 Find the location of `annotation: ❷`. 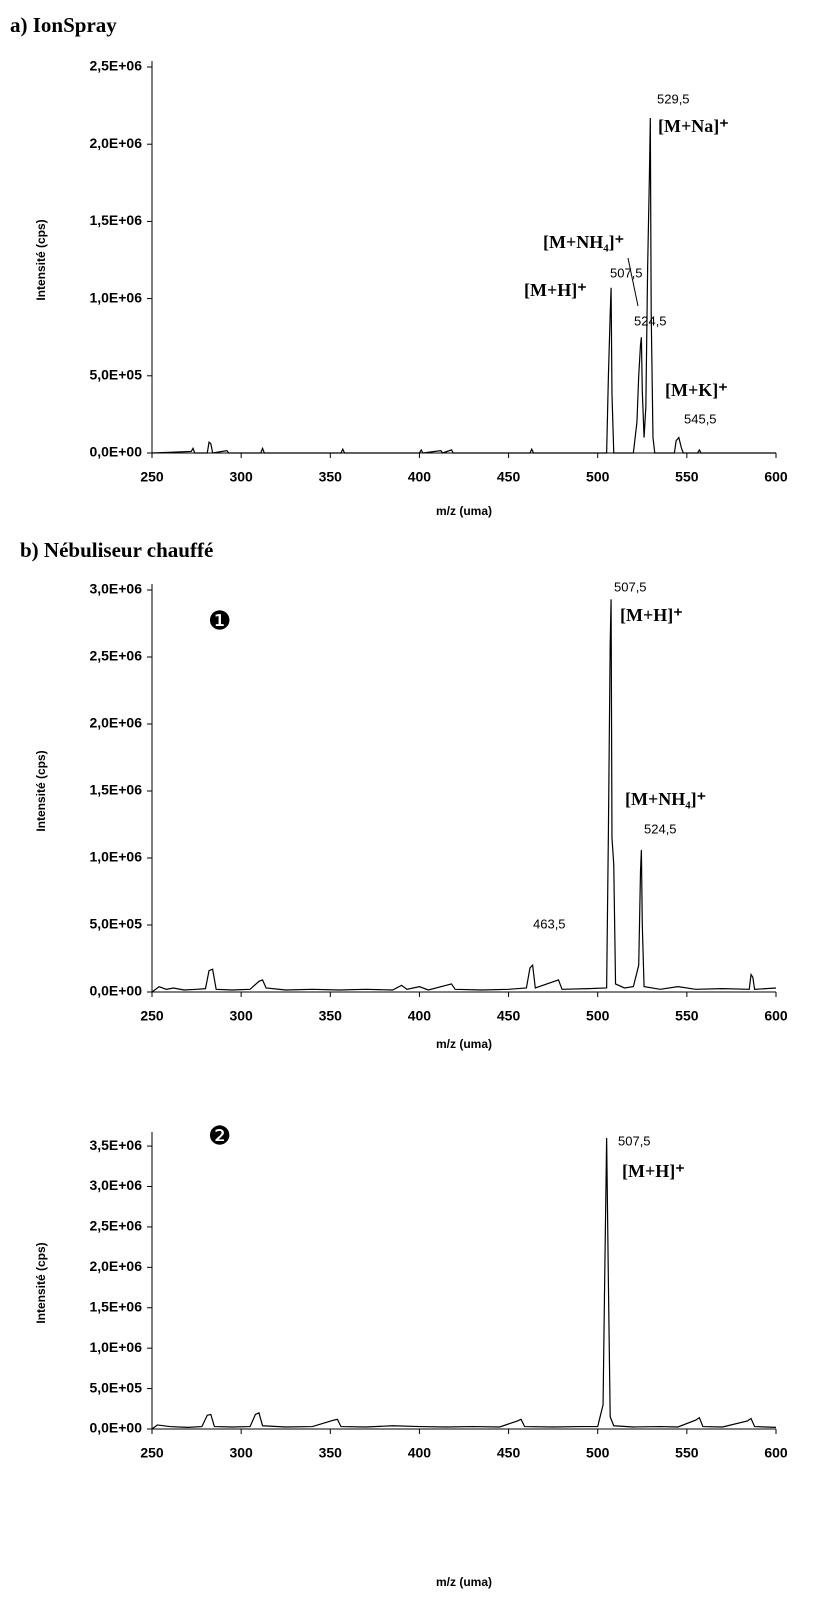

annotation: ❷ is located at coordinates (219, 1137).